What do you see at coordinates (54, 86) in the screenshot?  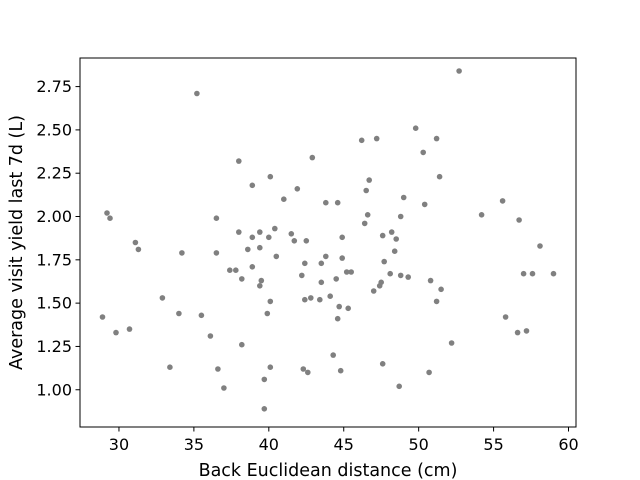 I see `y-tick-label: 2.75` at bounding box center [54, 86].